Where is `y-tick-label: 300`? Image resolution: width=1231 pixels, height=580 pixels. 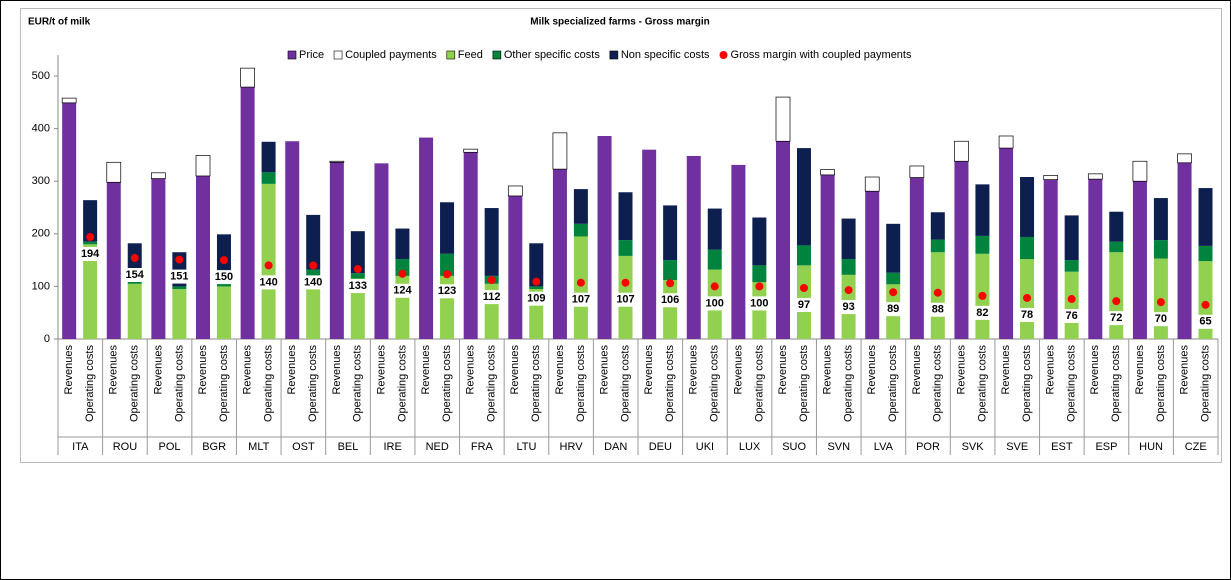 y-tick-label: 300 is located at coordinates (41, 181).